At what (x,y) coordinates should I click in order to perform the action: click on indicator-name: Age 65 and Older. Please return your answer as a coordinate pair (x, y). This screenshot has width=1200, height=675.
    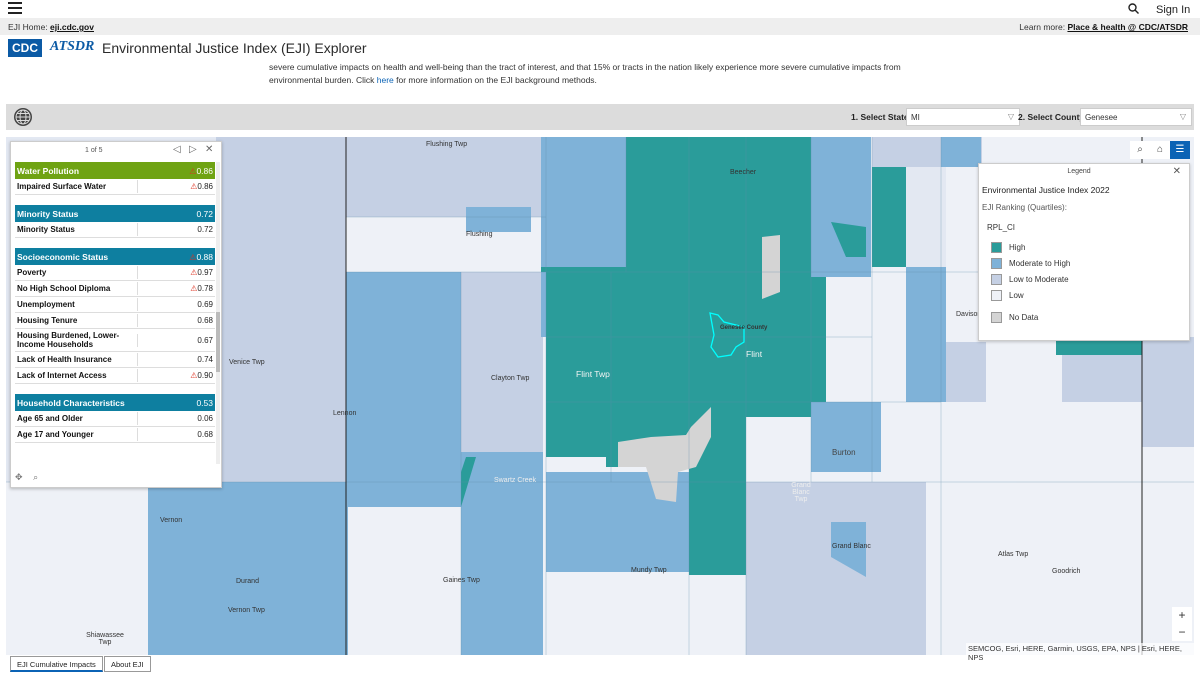
    Looking at the image, I should click on (50, 418).